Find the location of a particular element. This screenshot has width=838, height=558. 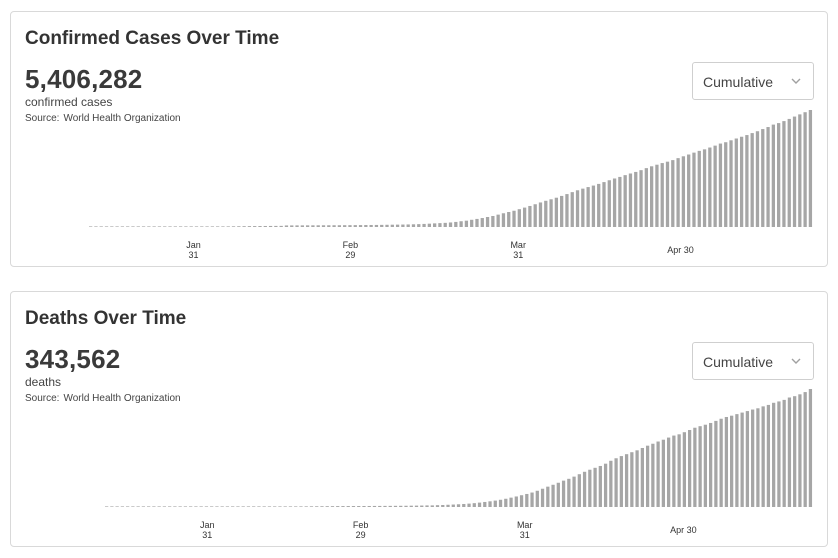

card-title: Confirmed Cases Over Time is located at coordinates (152, 38).